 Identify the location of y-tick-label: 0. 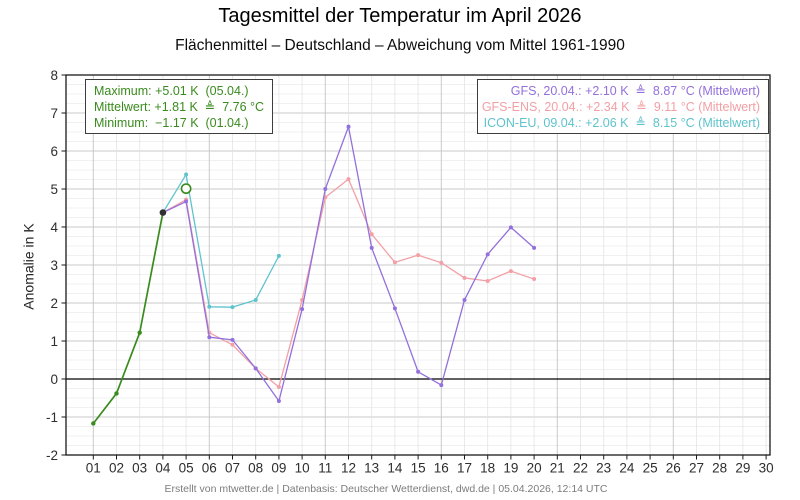
(54, 379).